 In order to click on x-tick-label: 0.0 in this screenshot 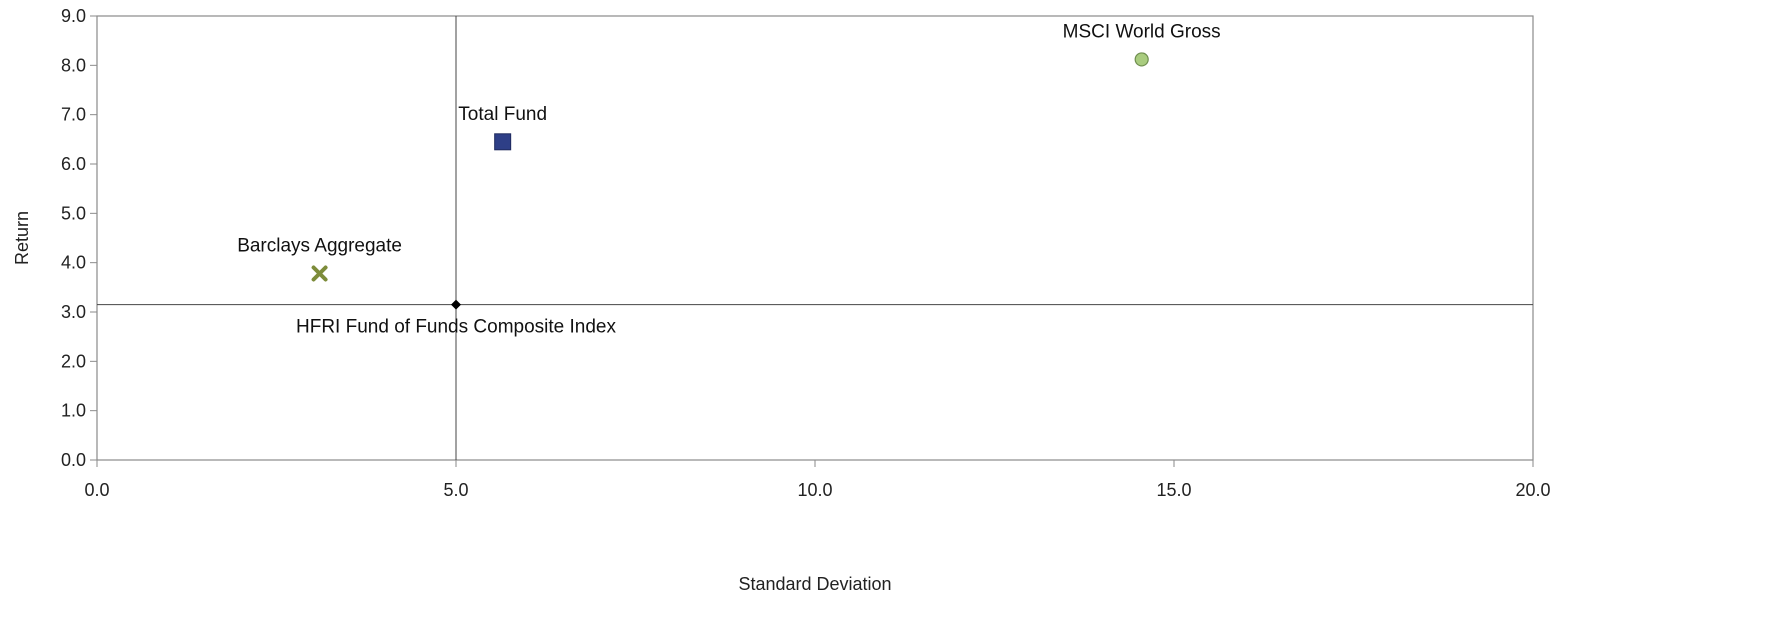, I will do `click(96, 490)`.